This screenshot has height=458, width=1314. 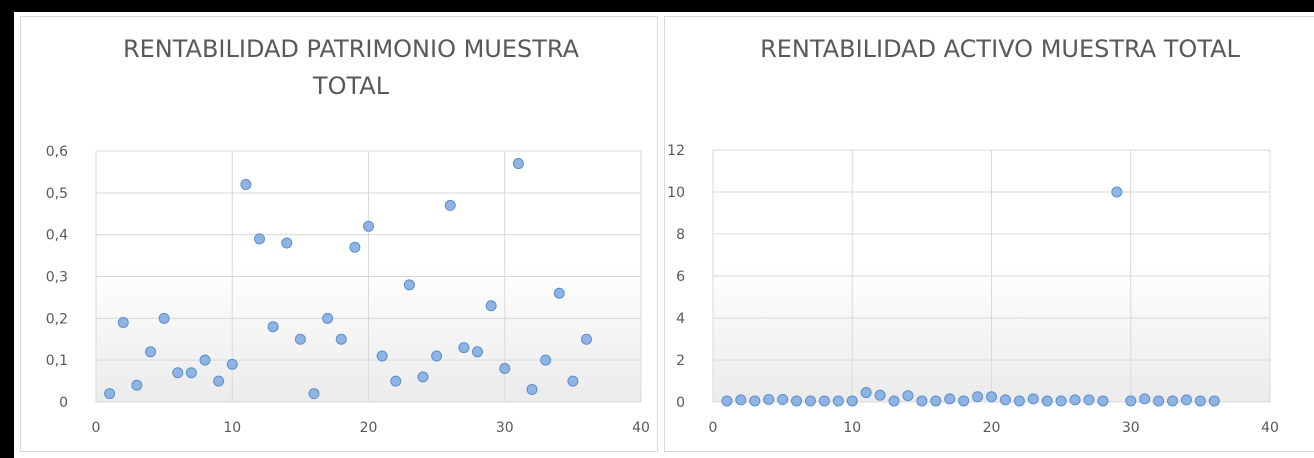 What do you see at coordinates (57, 236) in the screenshot?
I see `y-tick-label: 0,4` at bounding box center [57, 236].